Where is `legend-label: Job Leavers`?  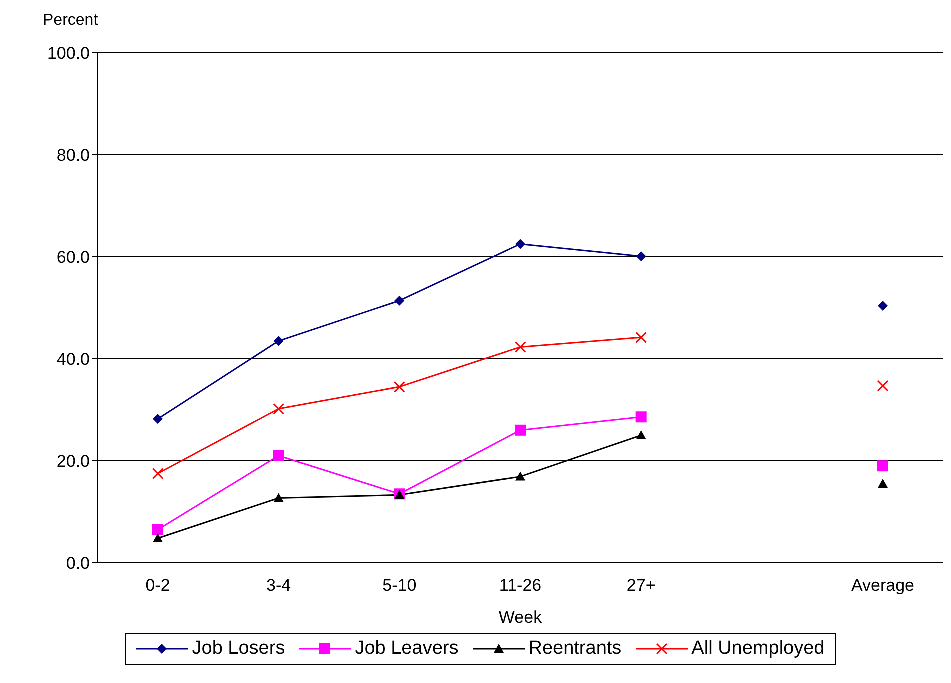
legend-label: Job Leavers is located at coordinates (407, 649).